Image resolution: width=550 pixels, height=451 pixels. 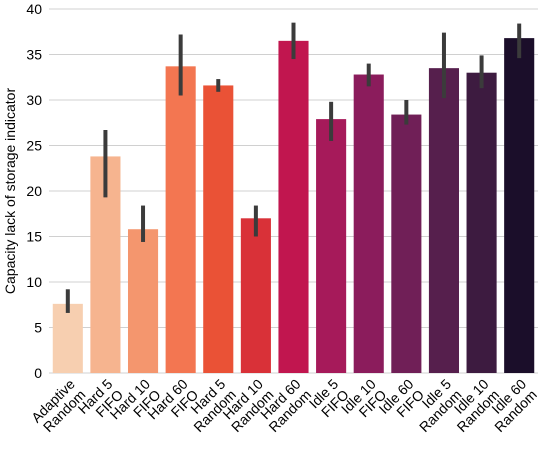 What do you see at coordinates (38, 373) in the screenshot?
I see `y-tick-label: 0` at bounding box center [38, 373].